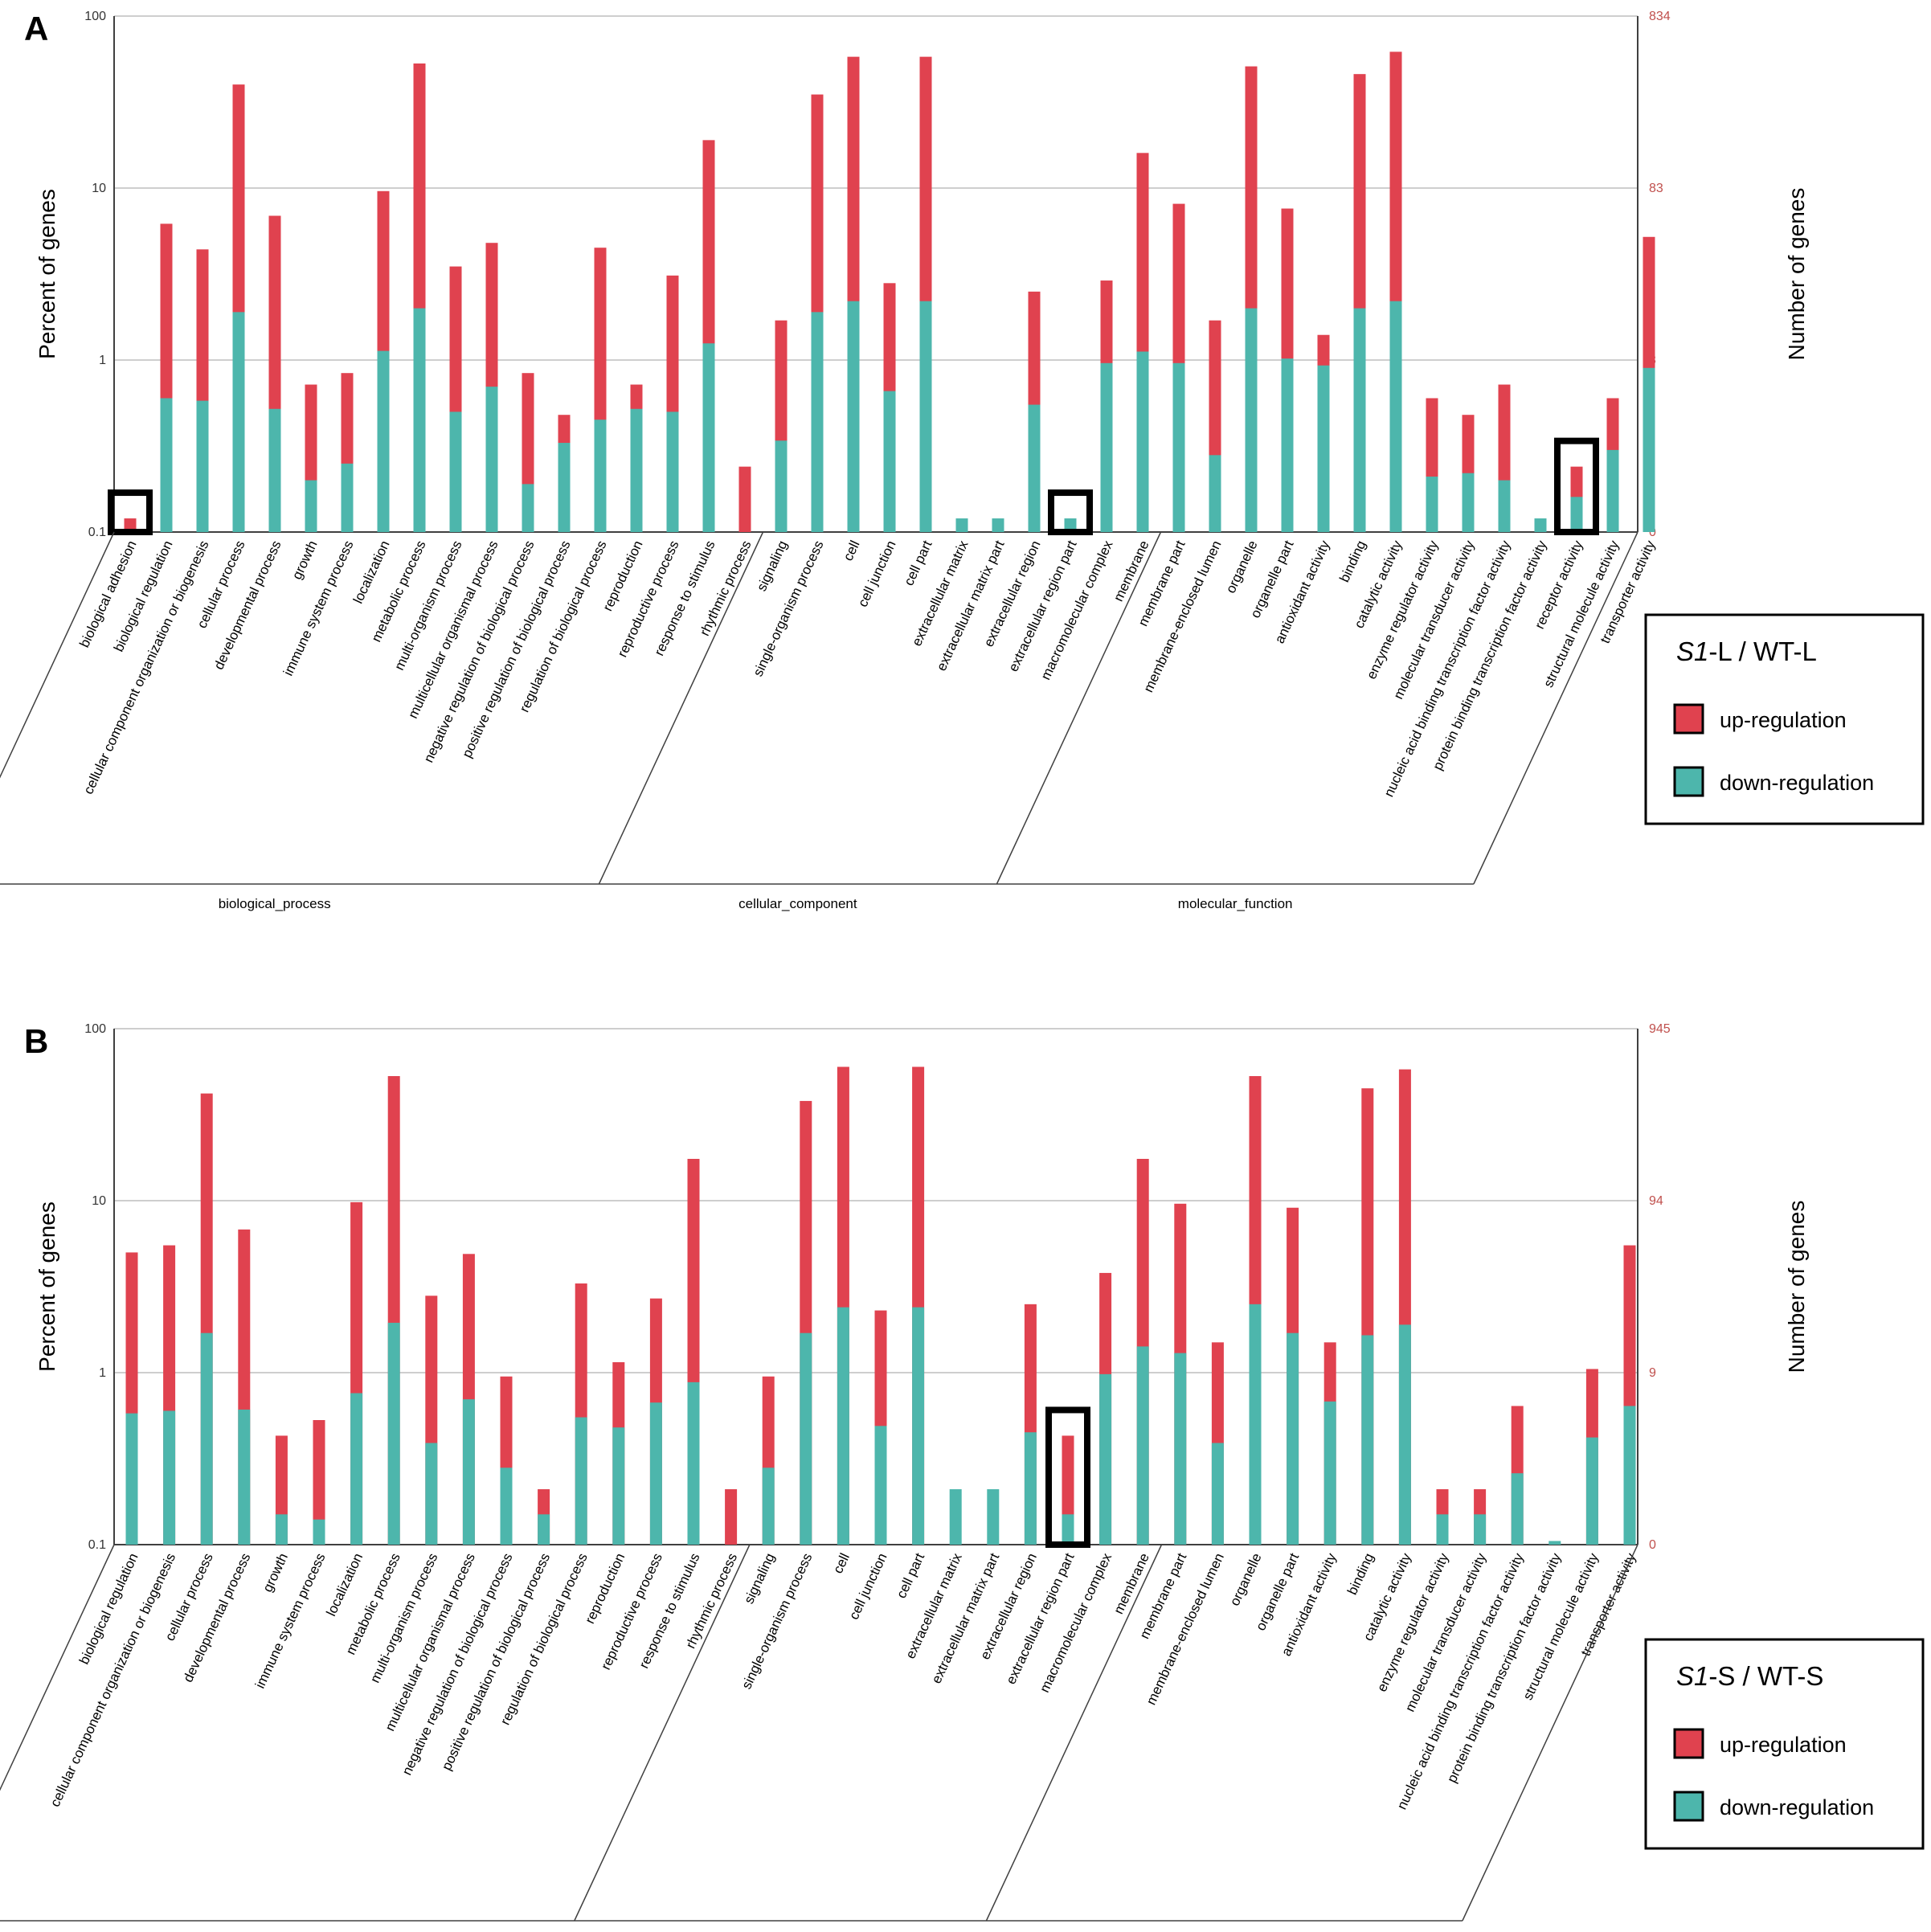 The image size is (1931, 1932). What do you see at coordinates (305, 560) in the screenshot?
I see `category-label: growth` at bounding box center [305, 560].